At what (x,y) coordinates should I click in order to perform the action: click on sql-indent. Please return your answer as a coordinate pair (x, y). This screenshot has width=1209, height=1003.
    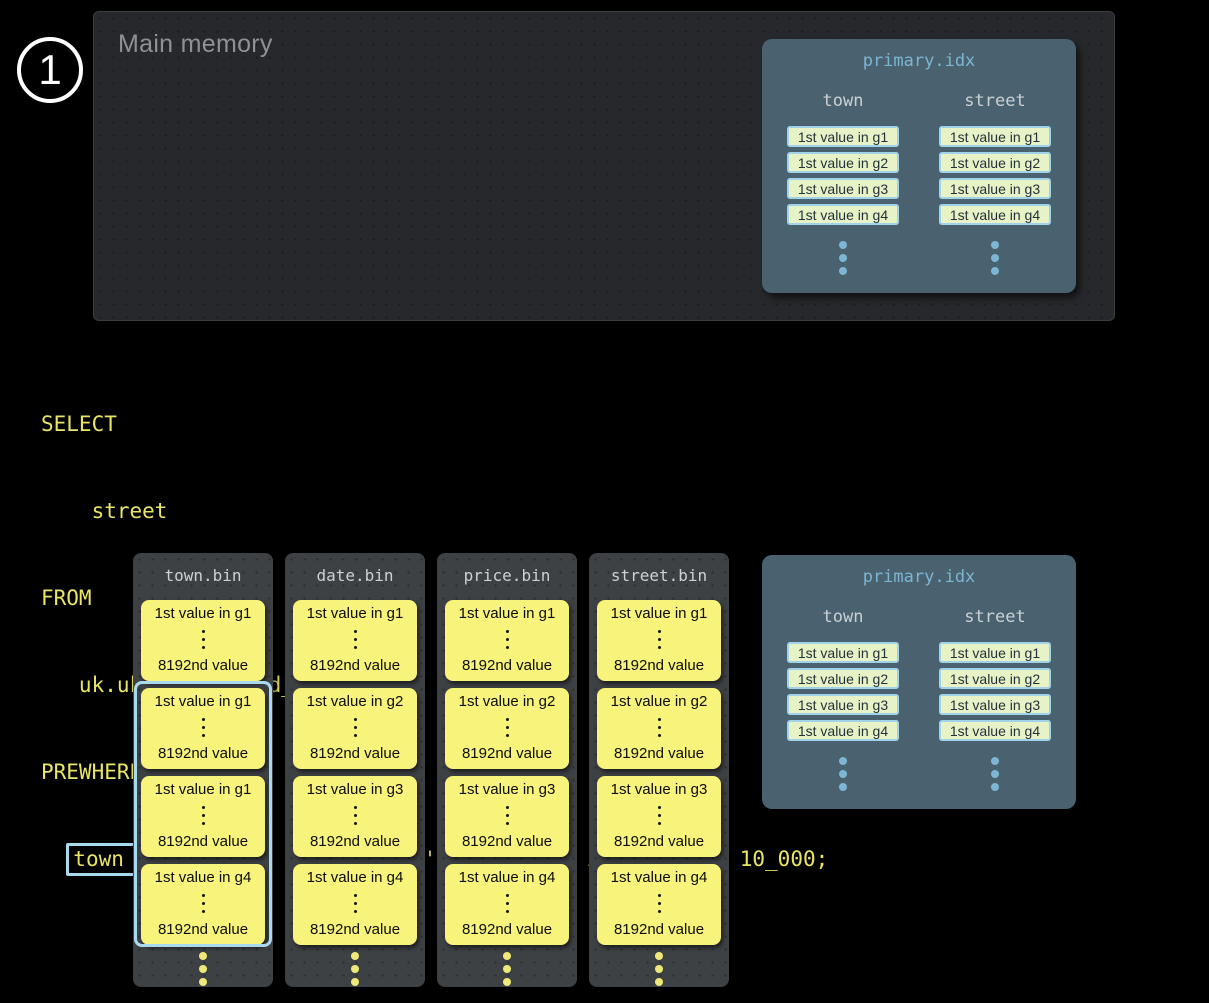
    Looking at the image, I should click on (53, 859).